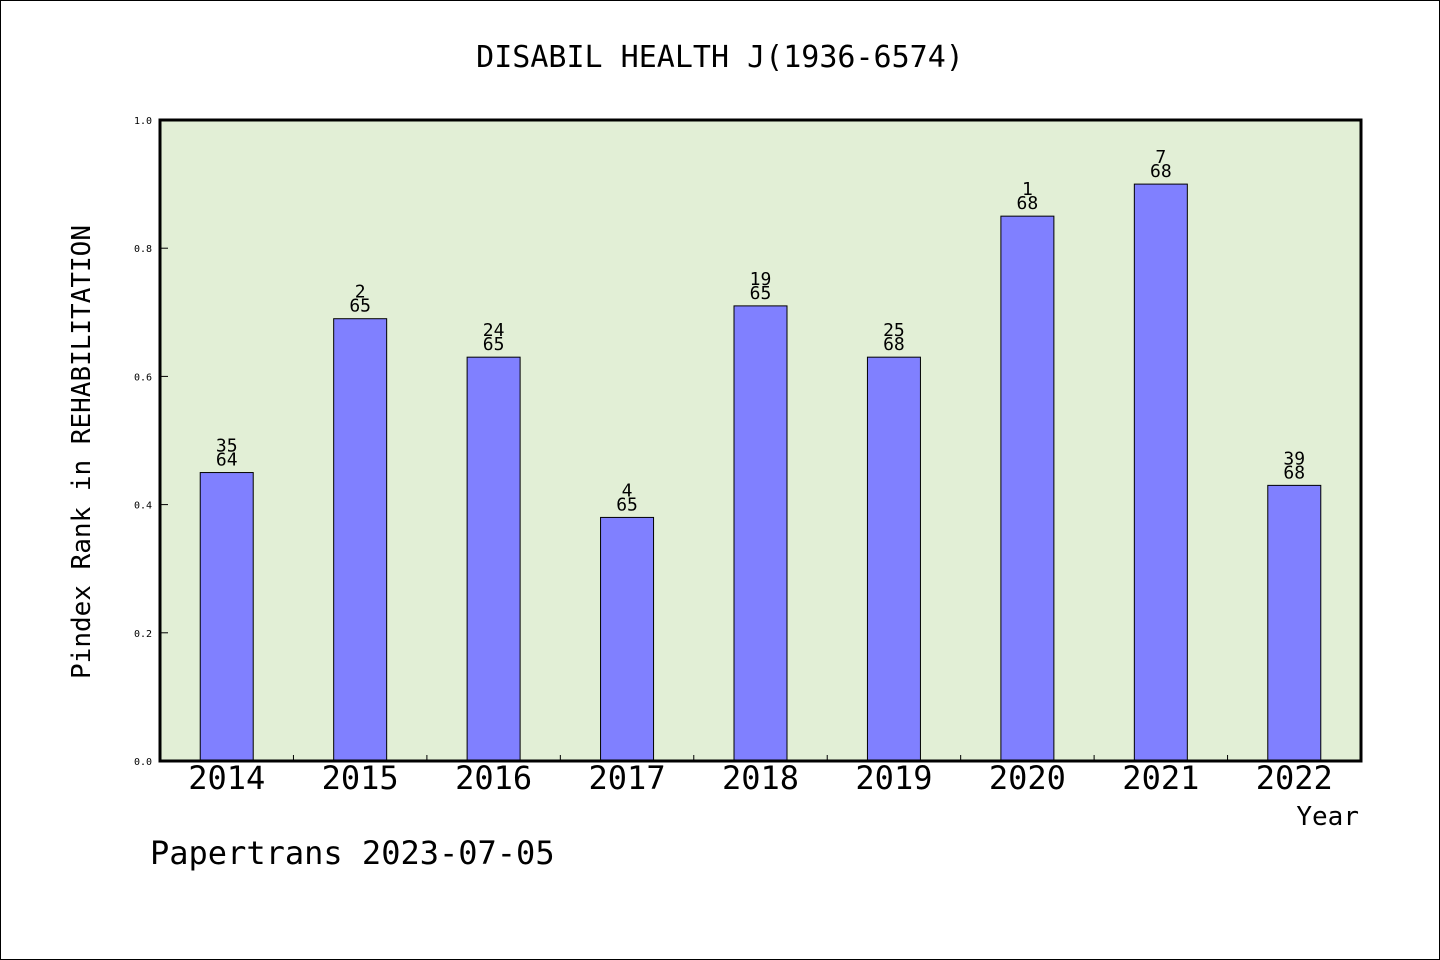 This screenshot has width=1440, height=960. Describe the element at coordinates (143, 634) in the screenshot. I see `y-tick-label: 0.2` at that location.